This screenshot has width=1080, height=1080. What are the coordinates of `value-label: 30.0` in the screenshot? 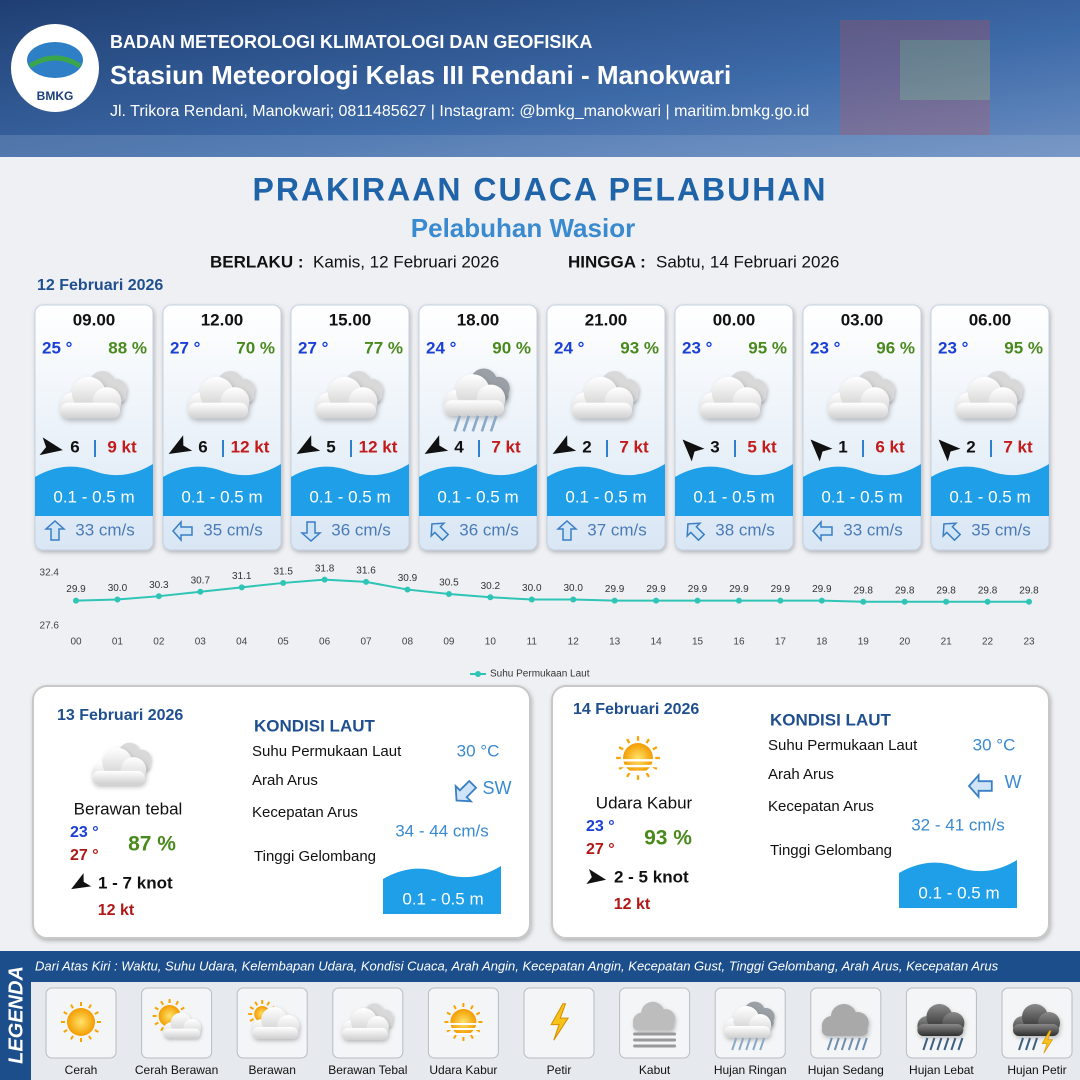 It's located at (573, 588).